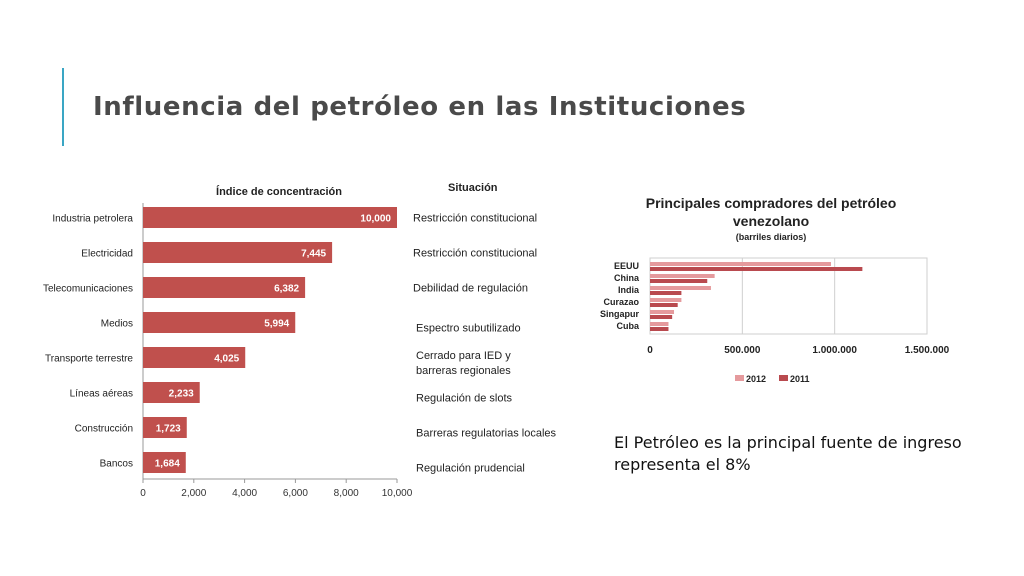 Image resolution: width=1024 pixels, height=576 pixels. What do you see at coordinates (116, 464) in the screenshot?
I see `chart1-category-label: Bancos` at bounding box center [116, 464].